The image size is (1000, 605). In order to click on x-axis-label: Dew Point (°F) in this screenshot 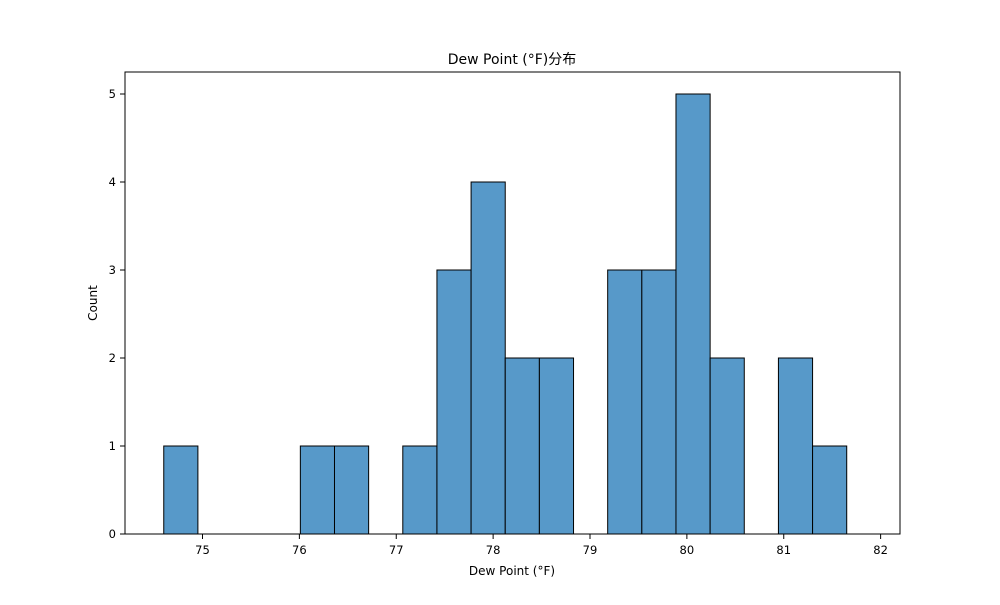, I will do `click(512, 571)`.